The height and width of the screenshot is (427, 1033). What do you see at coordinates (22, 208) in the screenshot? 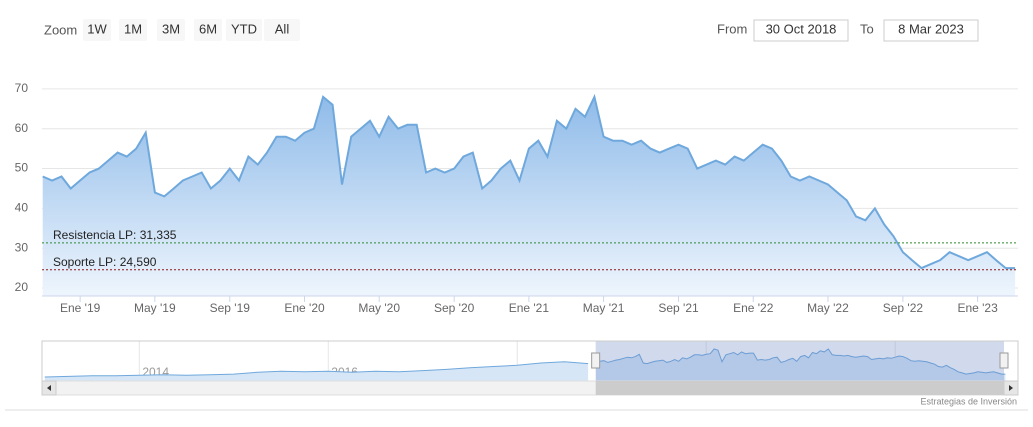
I see `y-tick-label: 40` at bounding box center [22, 208].